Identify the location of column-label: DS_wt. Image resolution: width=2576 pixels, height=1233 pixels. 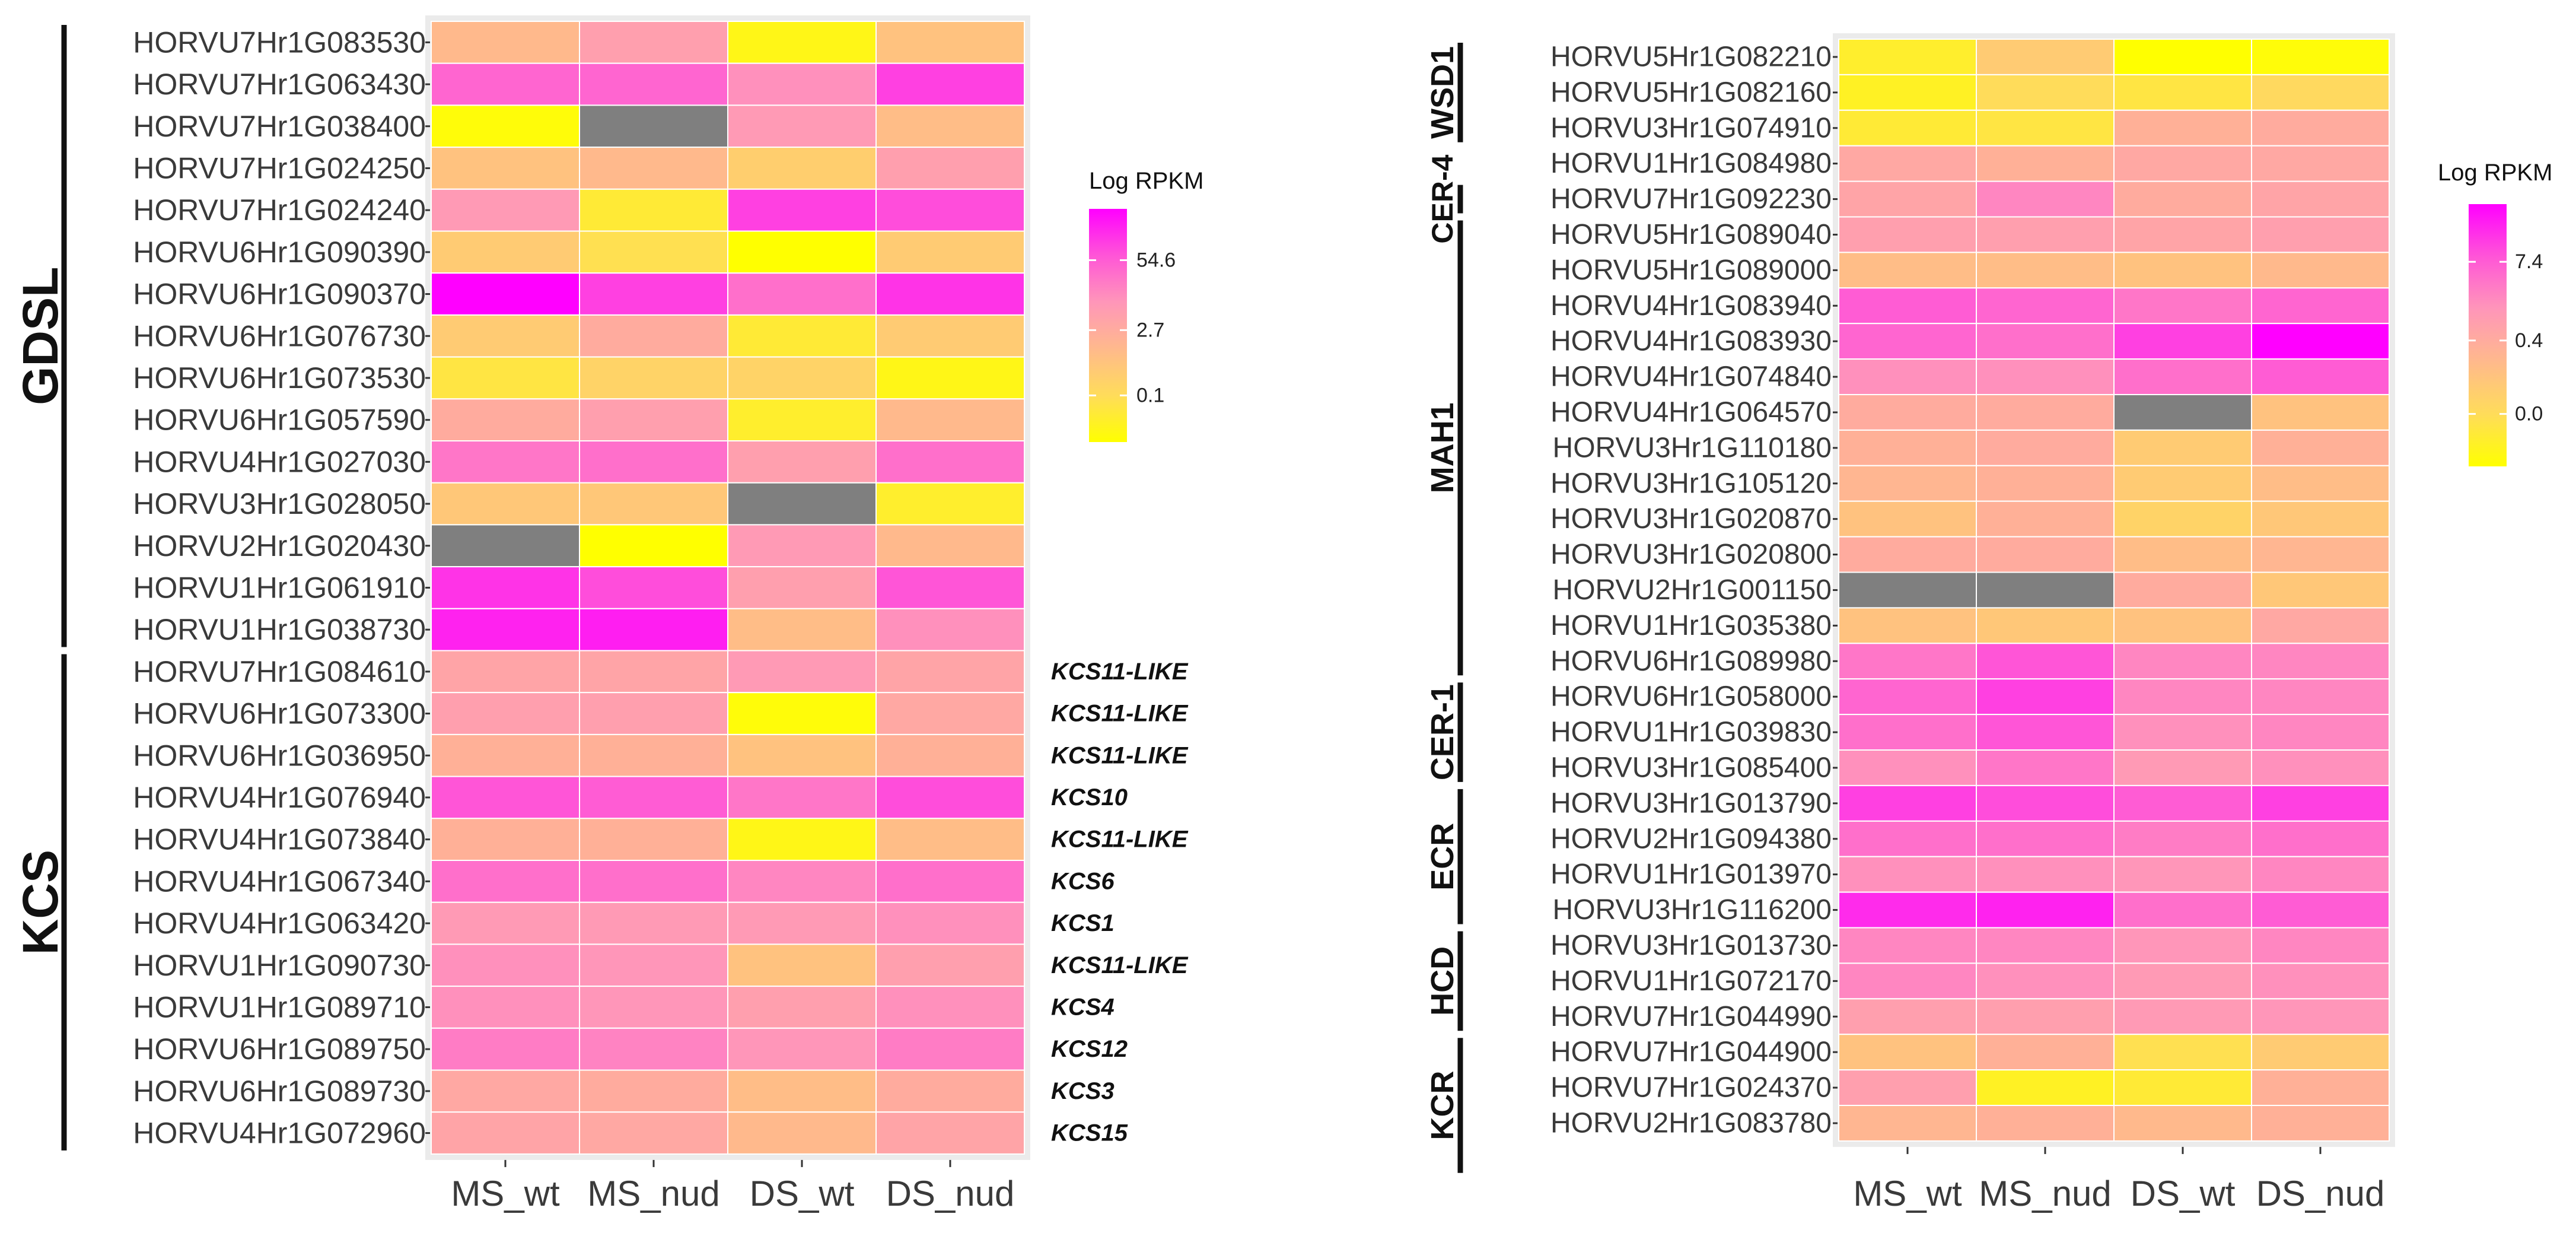
(2183, 1193).